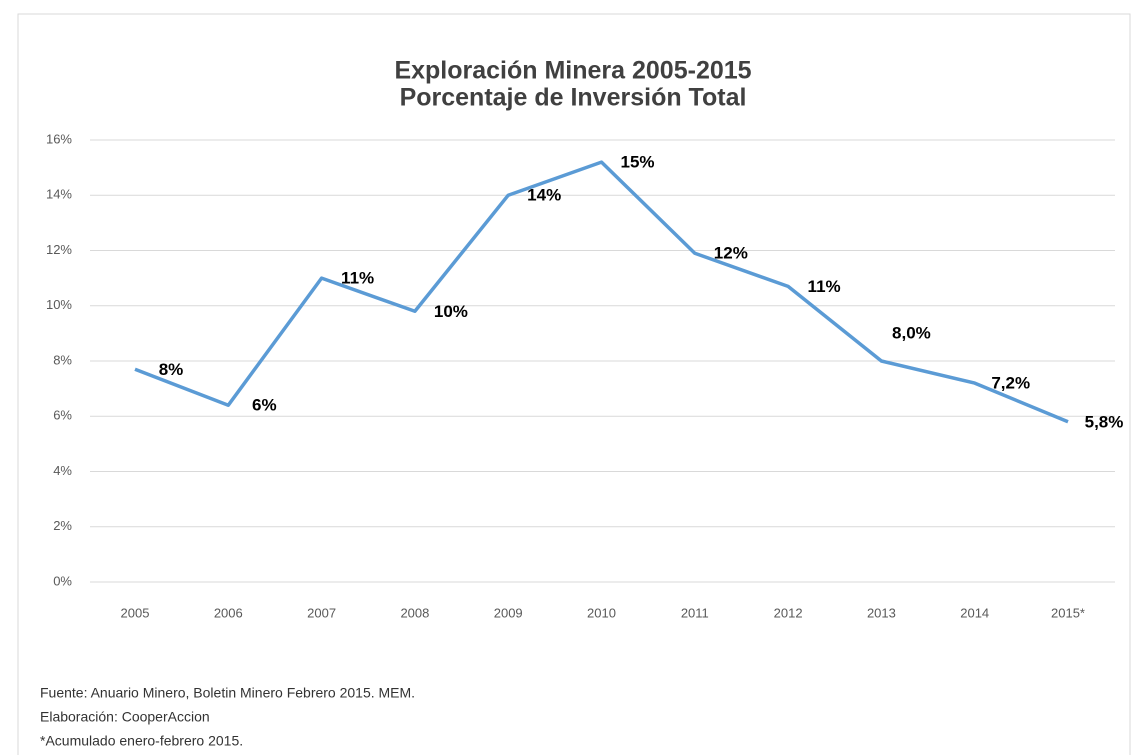 The image size is (1143, 755). I want to click on footnote: Elaboración: CooperAccion, so click(125, 717).